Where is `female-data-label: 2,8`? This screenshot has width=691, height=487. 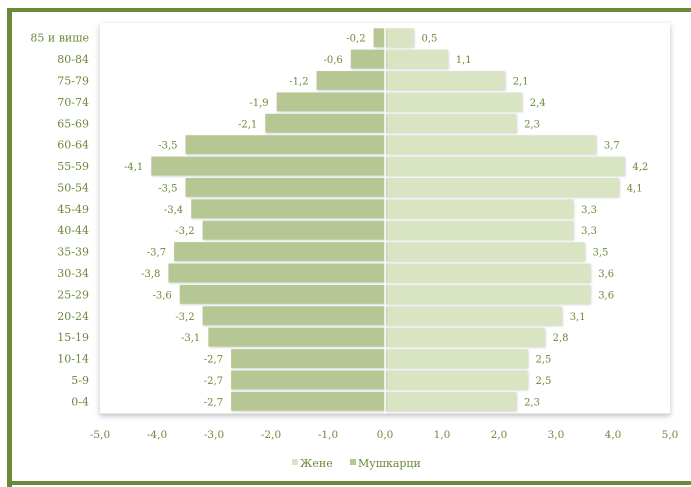
female-data-label: 2,8 is located at coordinates (561, 338).